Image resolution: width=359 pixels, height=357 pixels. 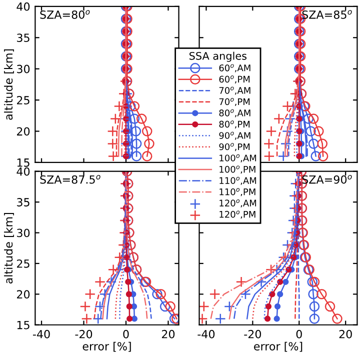 What do you see at coordinates (238, 214) in the screenshot?
I see `legend-label: 120$^{o}$,PM` at bounding box center [238, 214].